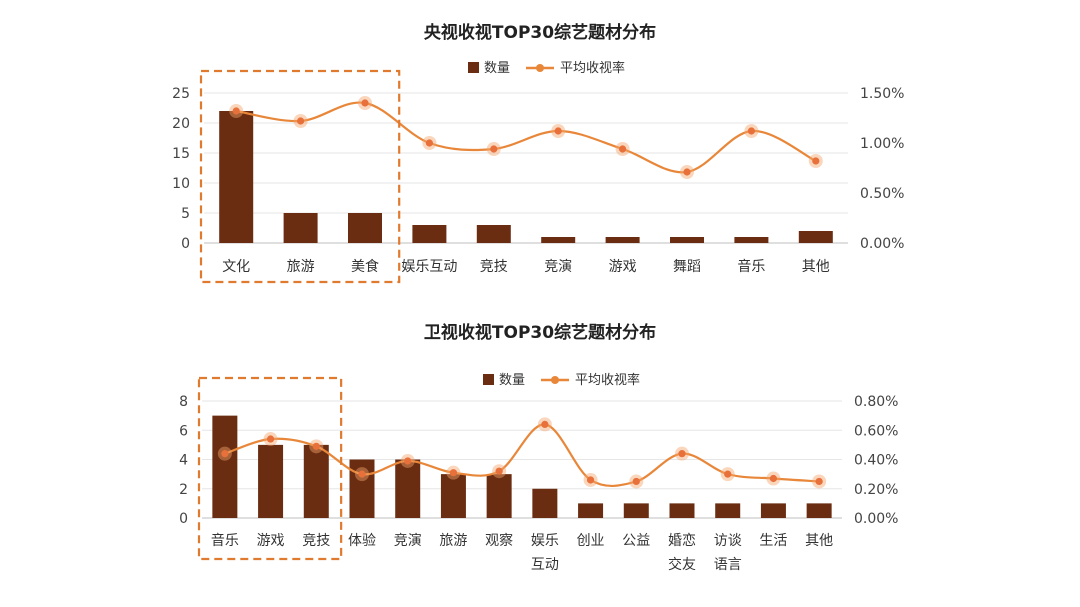 This screenshot has height=607, width=1080. Describe the element at coordinates (183, 490) in the screenshot. I see `y-tick-label: 2` at that location.